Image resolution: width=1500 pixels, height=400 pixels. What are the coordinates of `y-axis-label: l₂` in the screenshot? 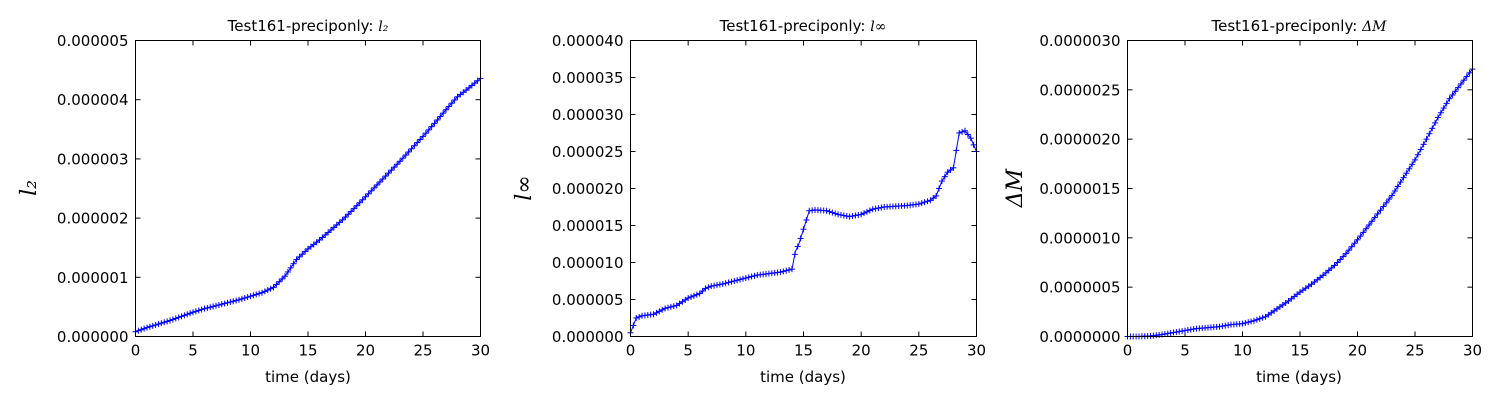 It's located at (29, 188).